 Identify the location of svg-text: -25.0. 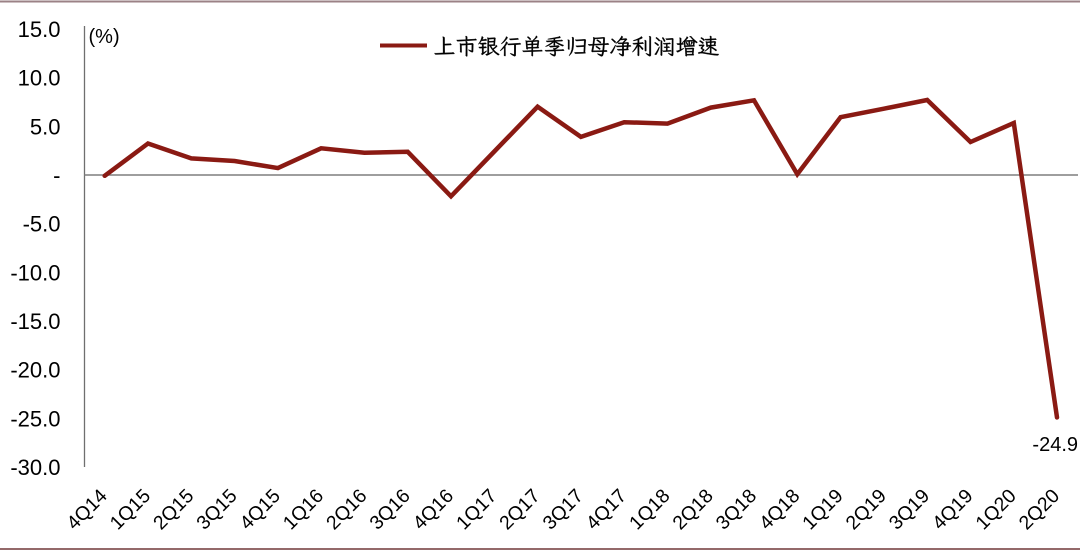
(35, 418).